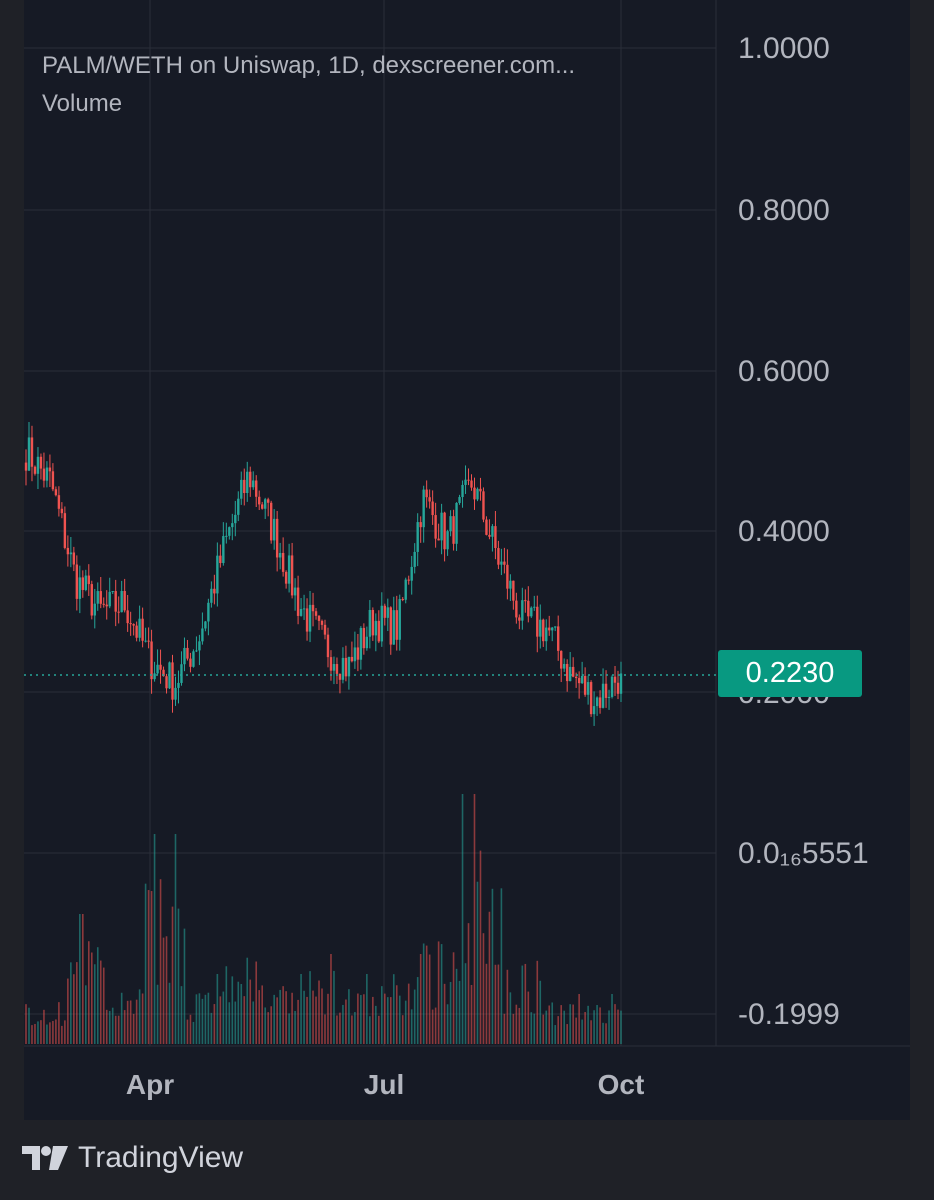 This screenshot has height=1200, width=934. I want to click on time-tick-label: Jul, so click(384, 1084).